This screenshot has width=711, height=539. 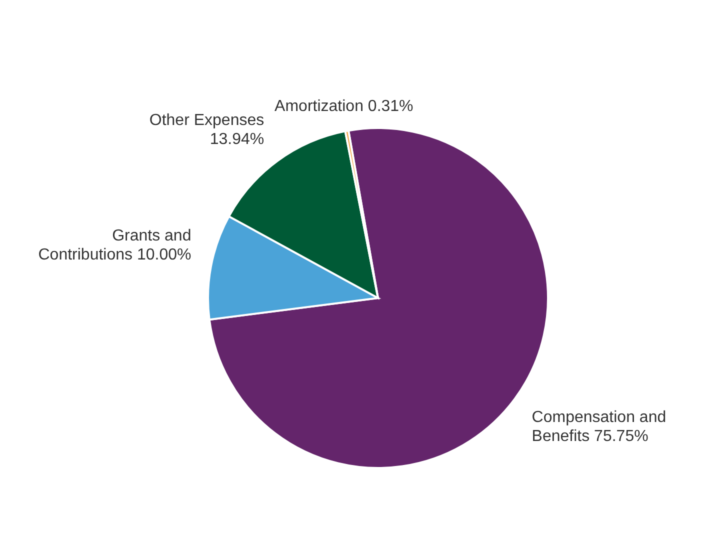 What do you see at coordinates (599, 427) in the screenshot?
I see `slice-label: Compensation and Benefits 75.75%` at bounding box center [599, 427].